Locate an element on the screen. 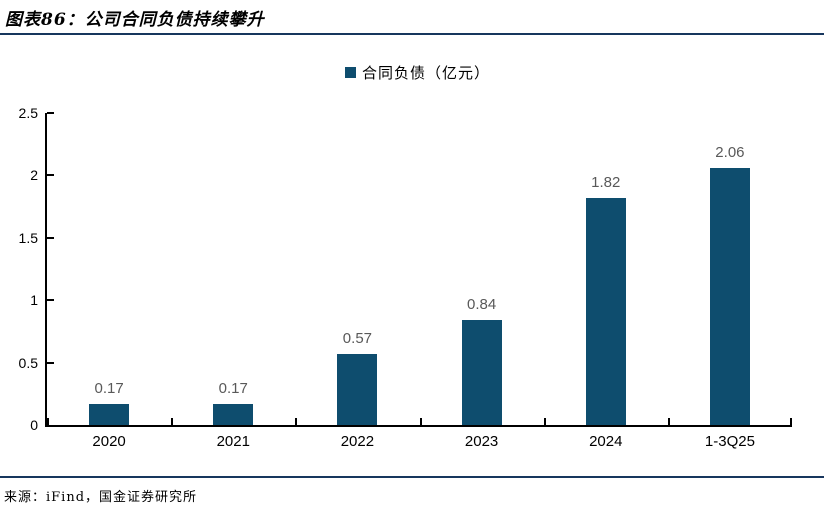  bar-value-label: 0.84 is located at coordinates (481, 304).